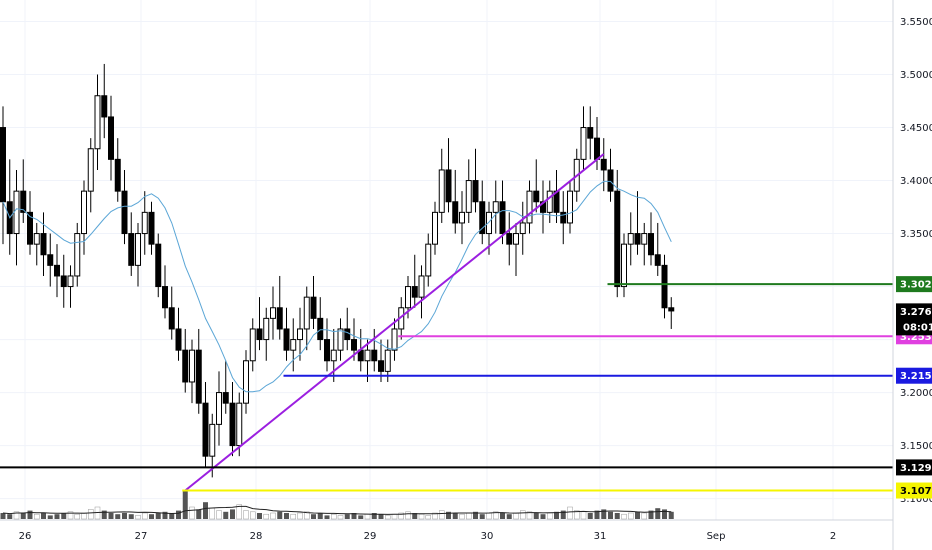 Image resolution: width=932 pixels, height=550 pixels. What do you see at coordinates (917, 327) in the screenshot?
I see `bar-countdown-label: 08:01` at bounding box center [917, 327].